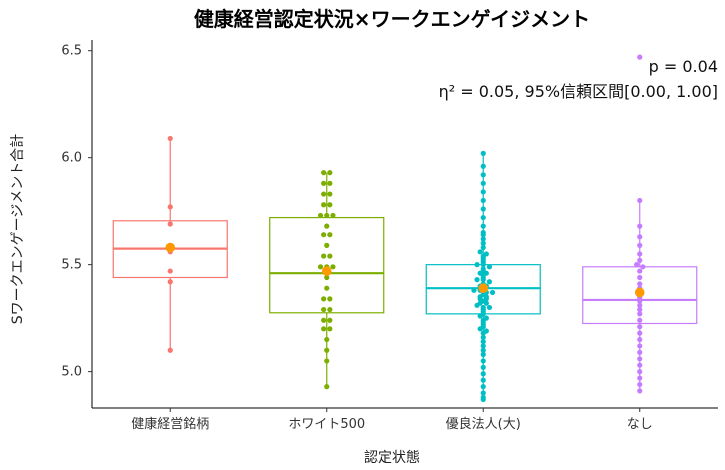 This screenshot has width=725, height=470. What do you see at coordinates (326, 271) in the screenshot?
I see `group-2-mean-marker` at bounding box center [326, 271].